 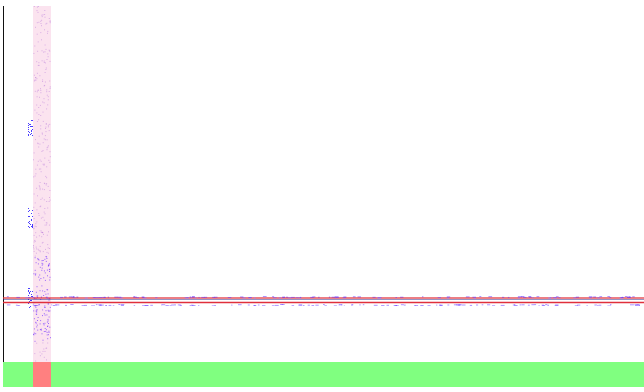 What do you see at coordinates (42, 374) in the screenshot?
I see `bottom-strip-marker` at bounding box center [42, 374].